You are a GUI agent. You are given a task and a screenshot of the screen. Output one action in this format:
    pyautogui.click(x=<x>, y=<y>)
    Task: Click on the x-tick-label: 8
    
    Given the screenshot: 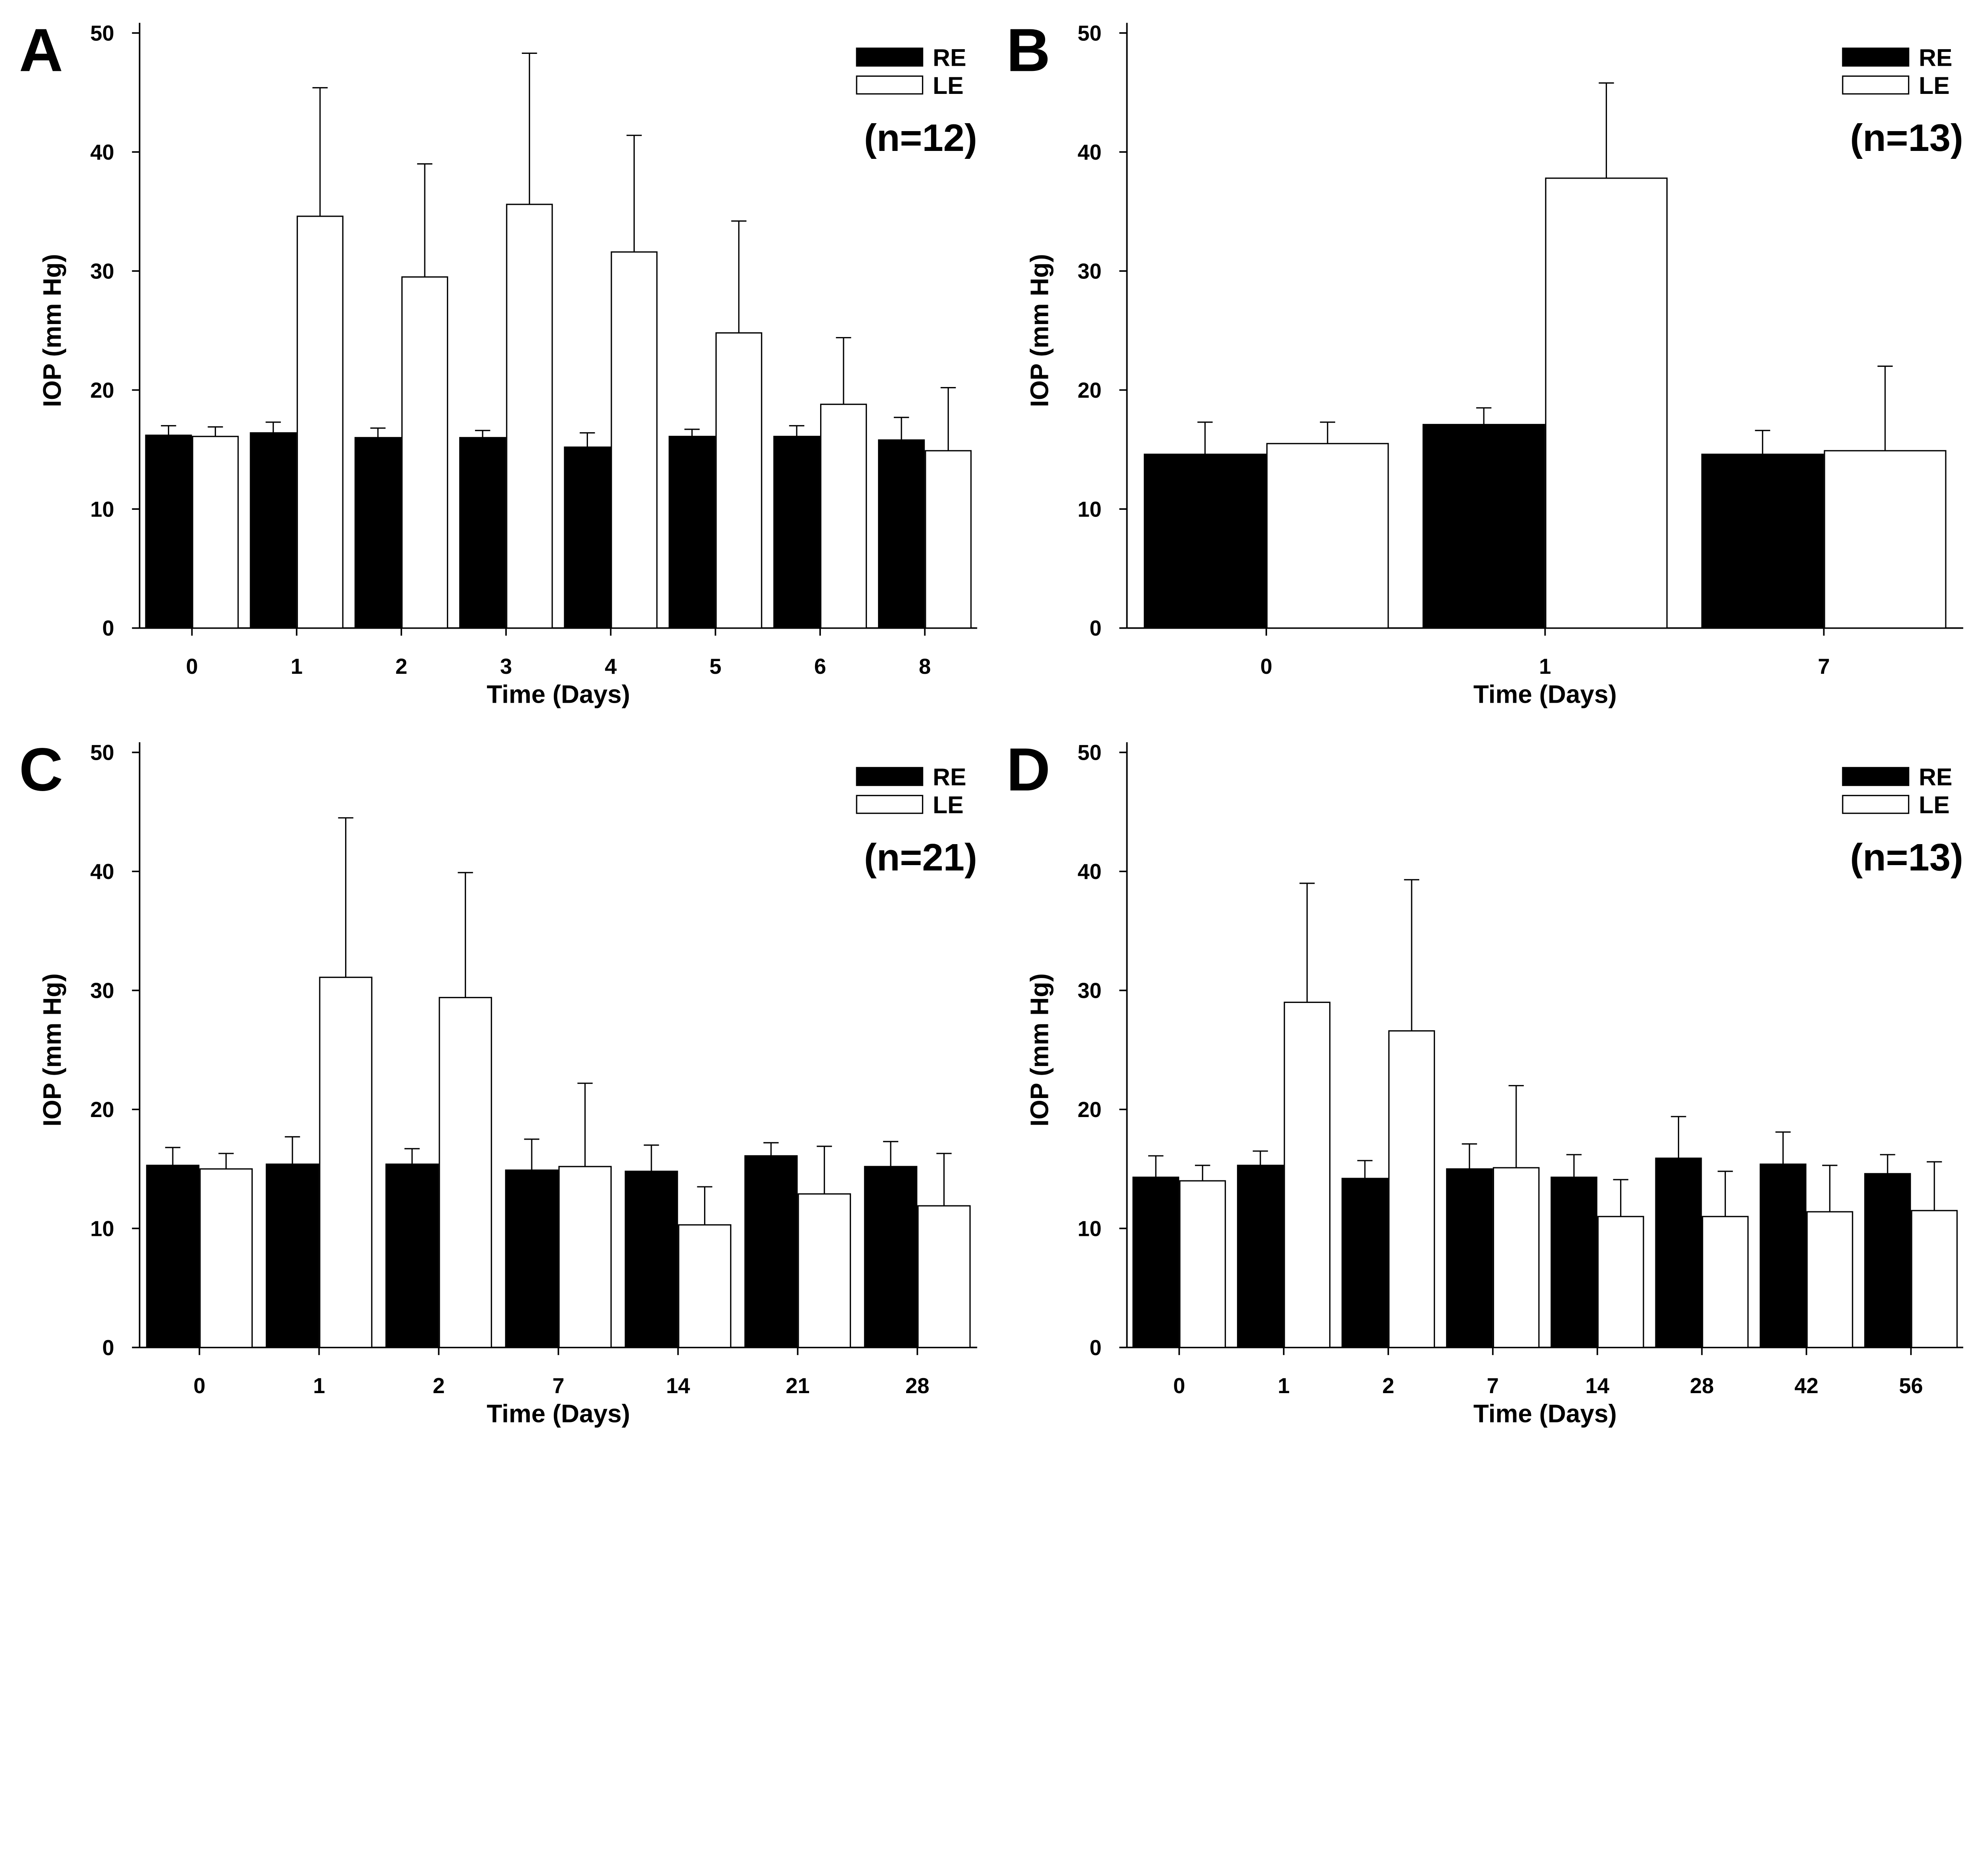 What is the action you would take?
    pyautogui.click(x=925, y=666)
    